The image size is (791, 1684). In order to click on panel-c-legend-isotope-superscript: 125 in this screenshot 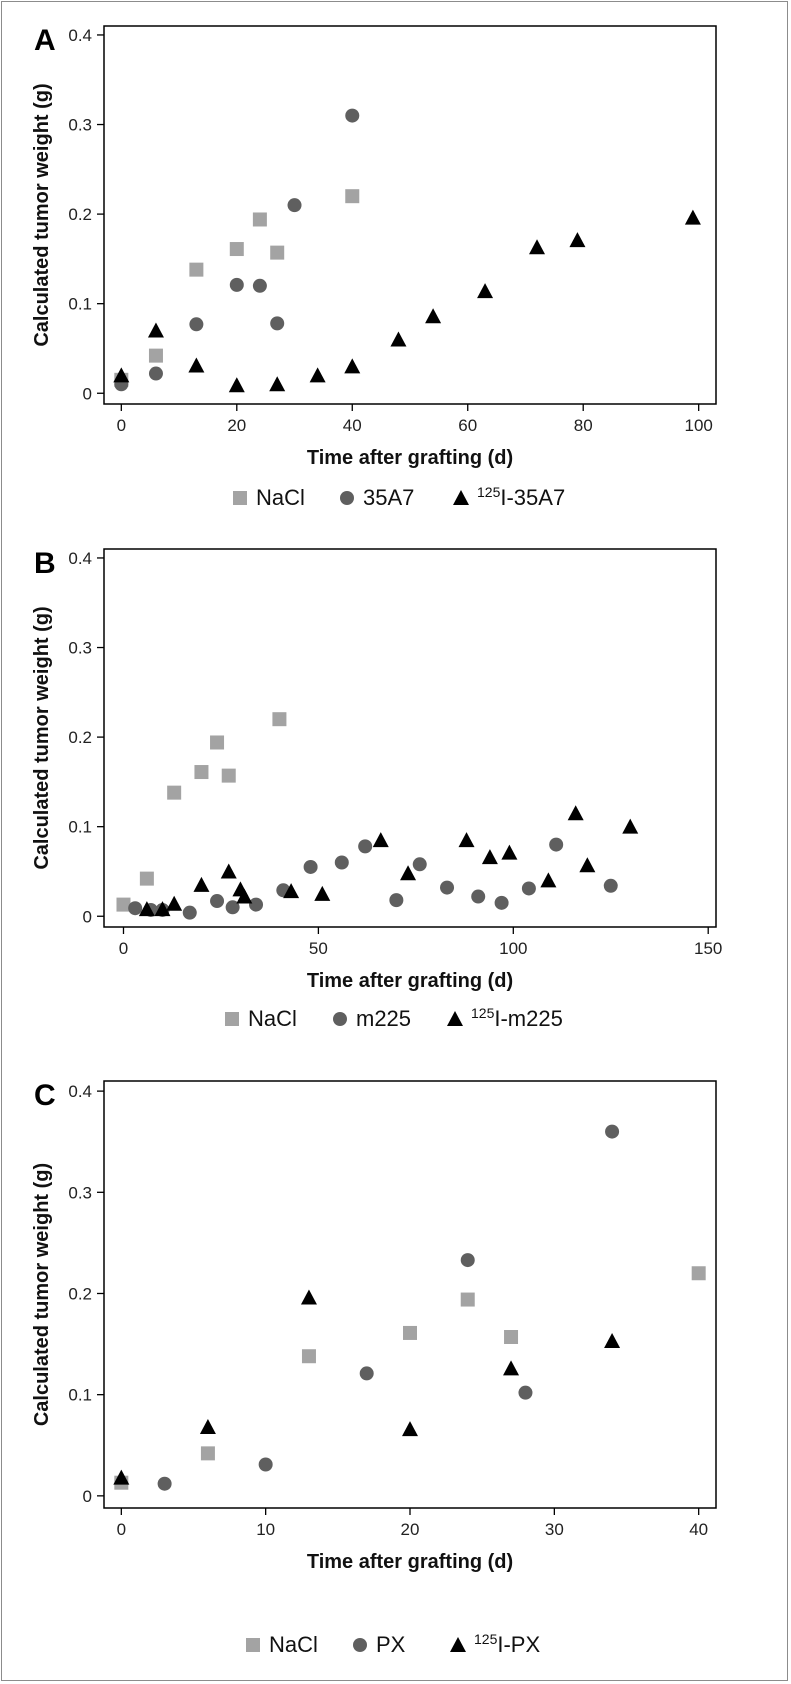, I will do `click(486, 1639)`.